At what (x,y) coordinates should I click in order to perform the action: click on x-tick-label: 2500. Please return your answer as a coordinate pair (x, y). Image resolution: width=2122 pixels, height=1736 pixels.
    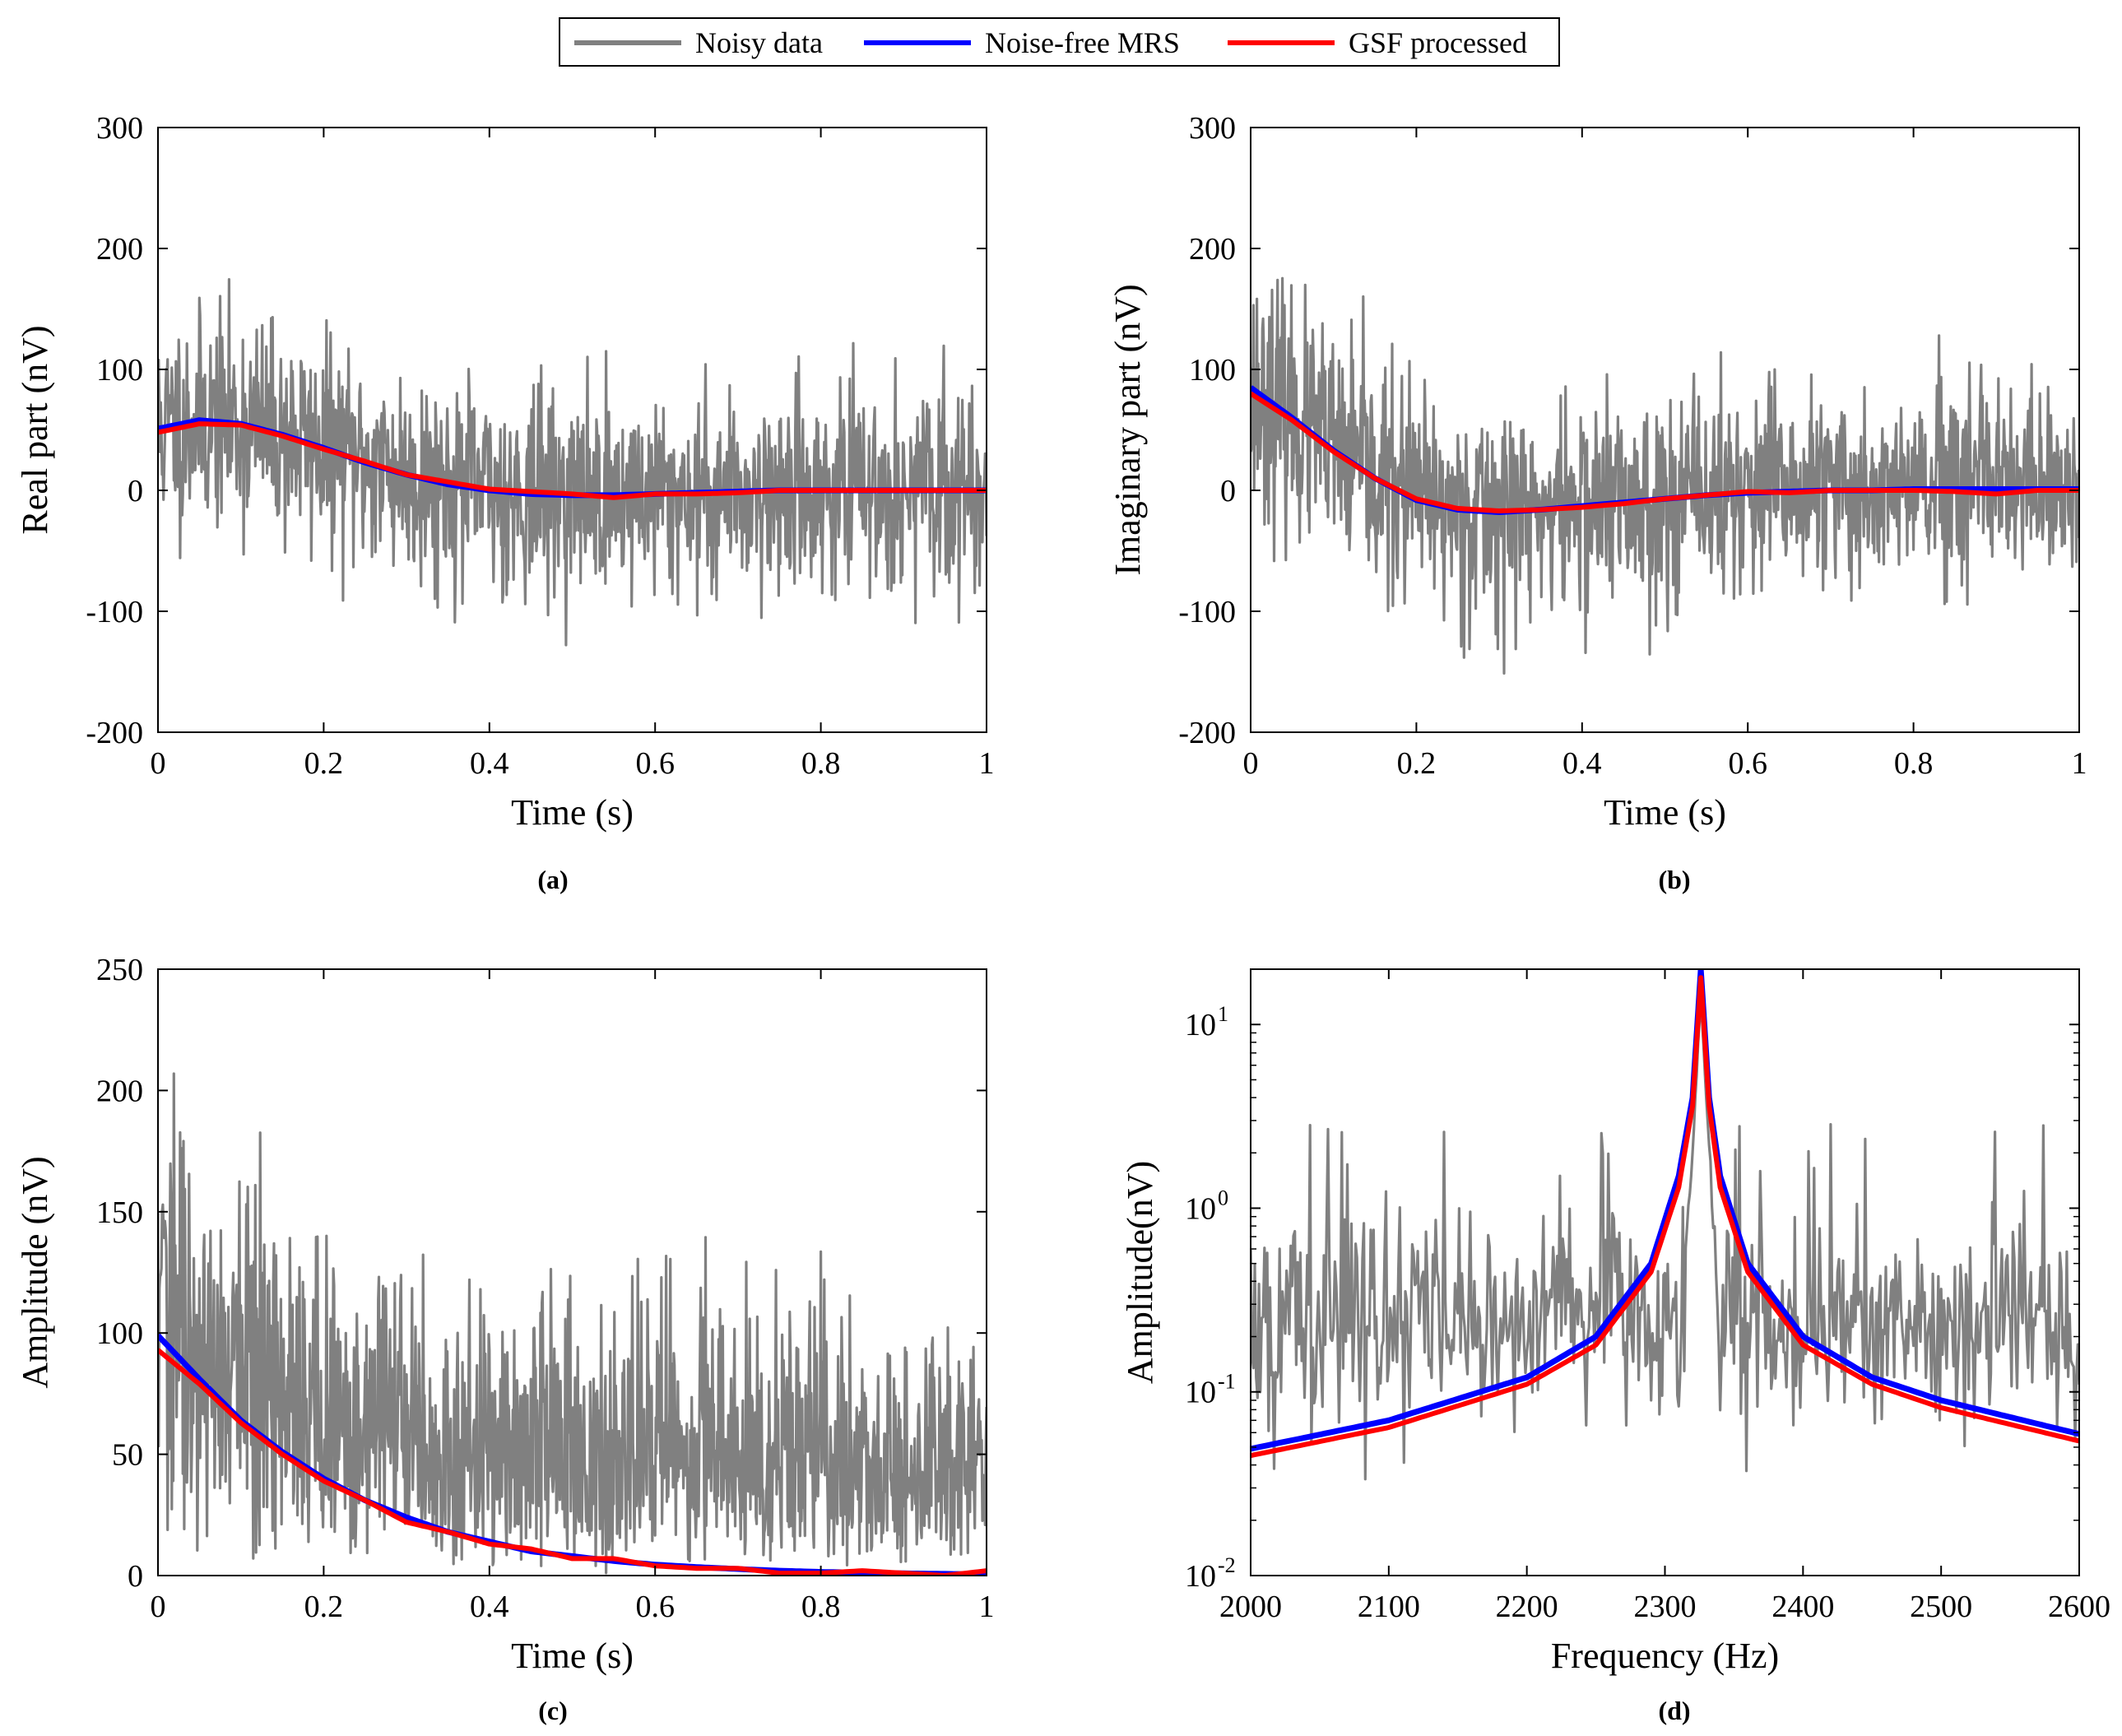
    Looking at the image, I should click on (1941, 1607).